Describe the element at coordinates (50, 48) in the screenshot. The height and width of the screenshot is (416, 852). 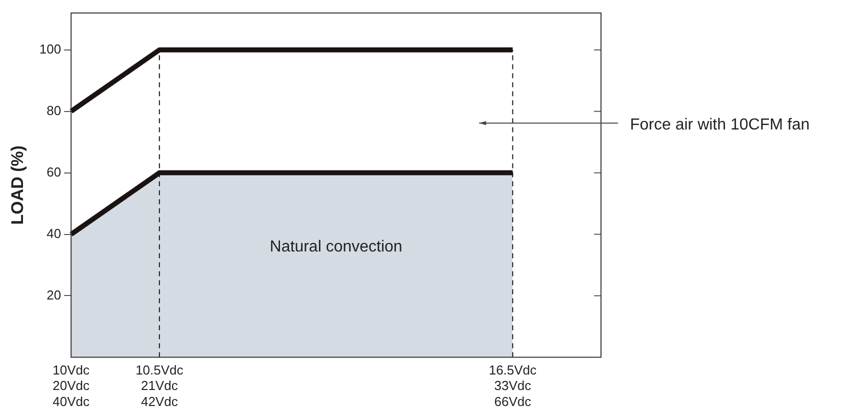
I see `y-tick-label: 100` at that location.